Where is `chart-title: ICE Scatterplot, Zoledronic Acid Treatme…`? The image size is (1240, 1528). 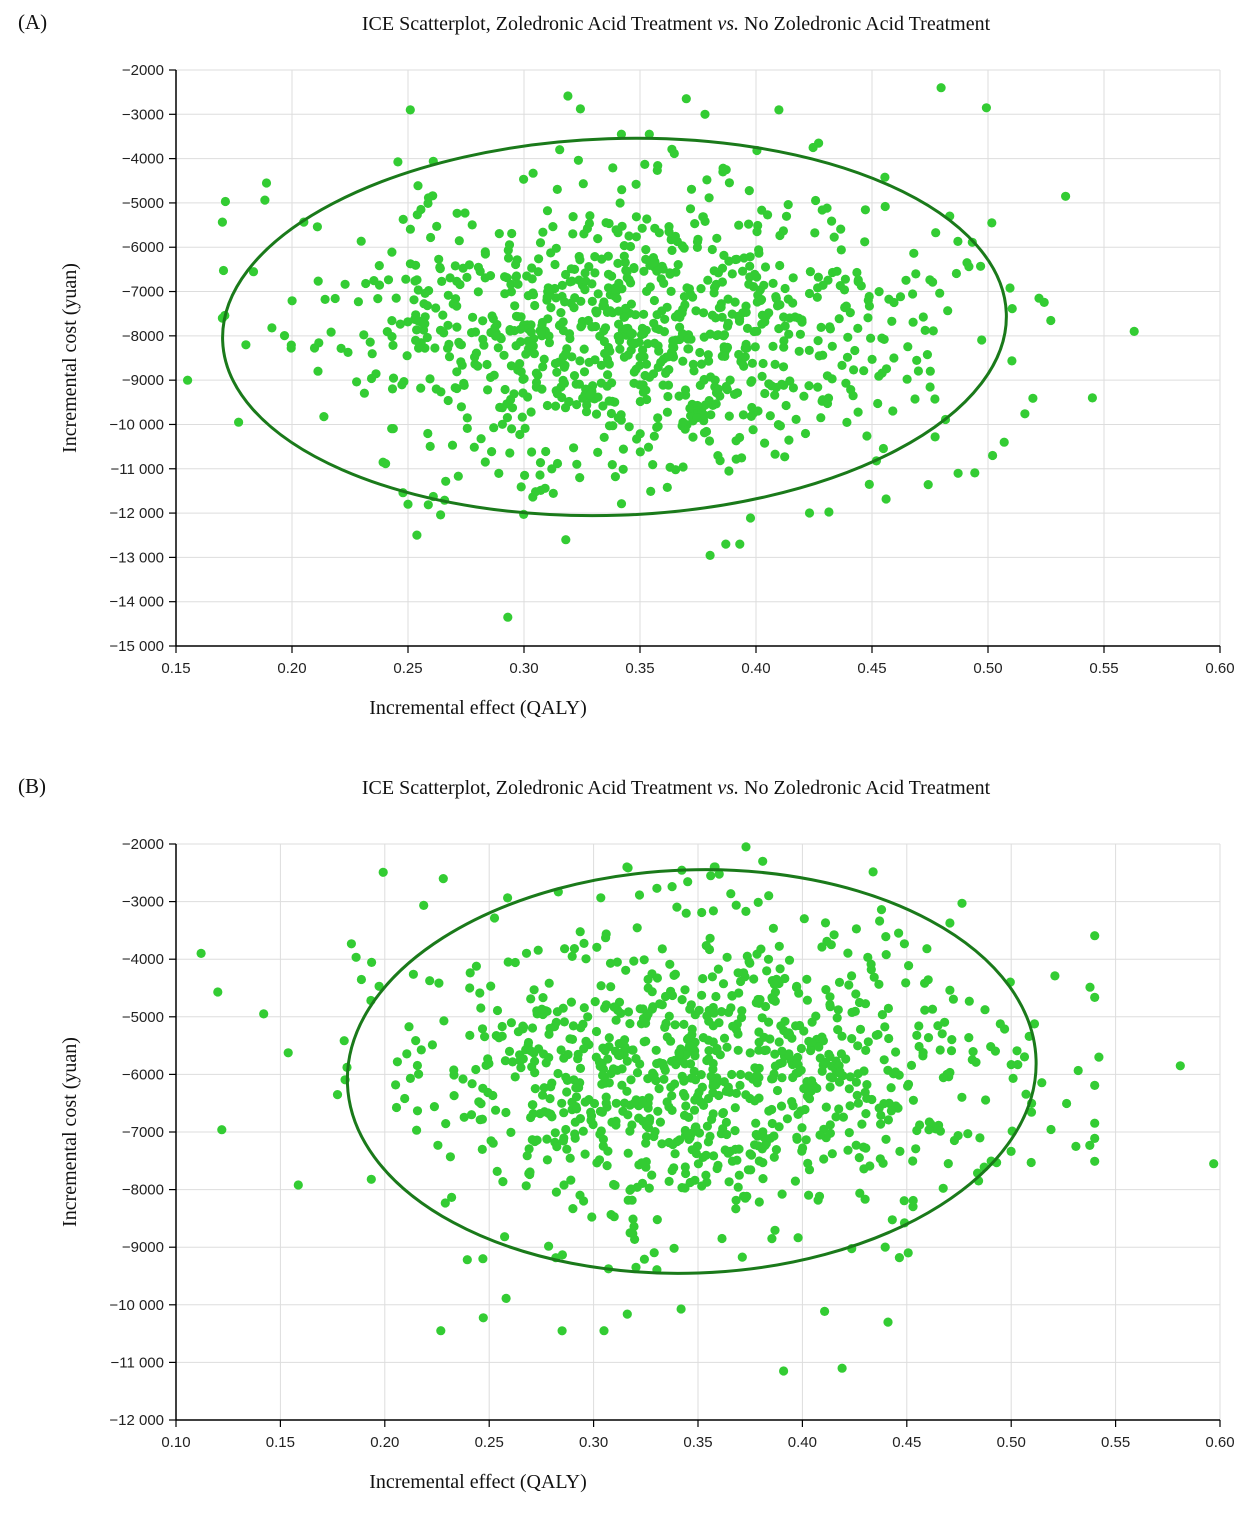 chart-title: ICE Scatterplot, Zoledronic Acid Treatme… is located at coordinates (620, 24).